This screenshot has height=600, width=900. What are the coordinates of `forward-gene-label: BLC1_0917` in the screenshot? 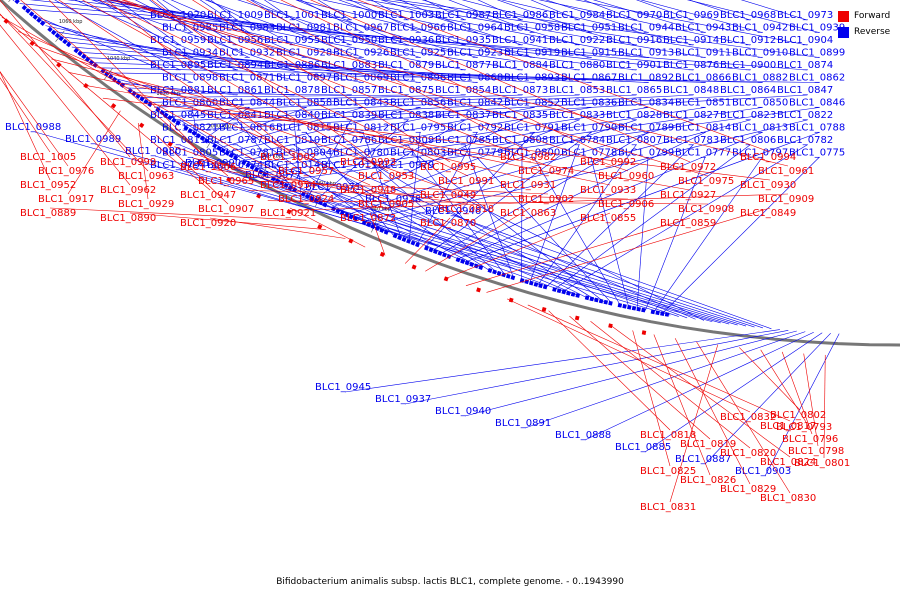 It's located at (66, 199).